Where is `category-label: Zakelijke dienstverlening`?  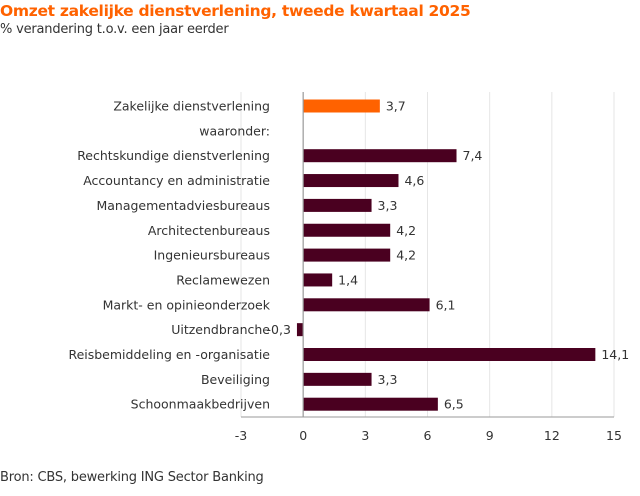
category-label: Zakelijke dienstverlening is located at coordinates (191, 106).